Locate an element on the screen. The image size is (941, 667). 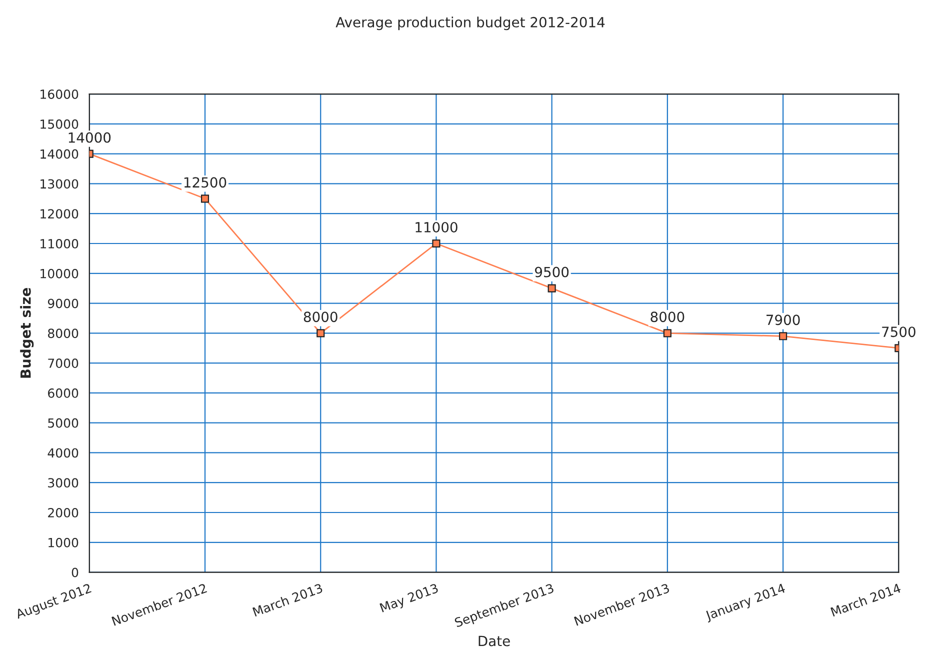
y-tick-label: 15000 is located at coordinates (59, 124).